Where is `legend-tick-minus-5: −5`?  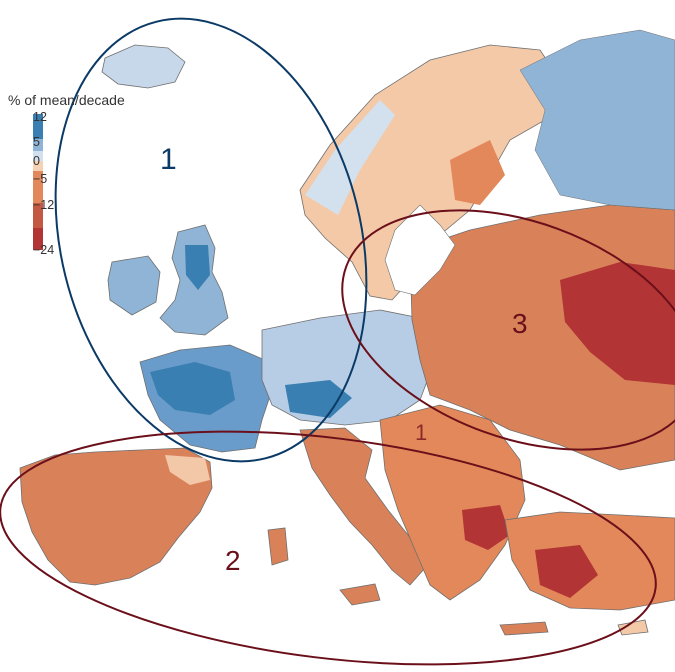
legend-tick-minus-5: −5 is located at coordinates (40, 179).